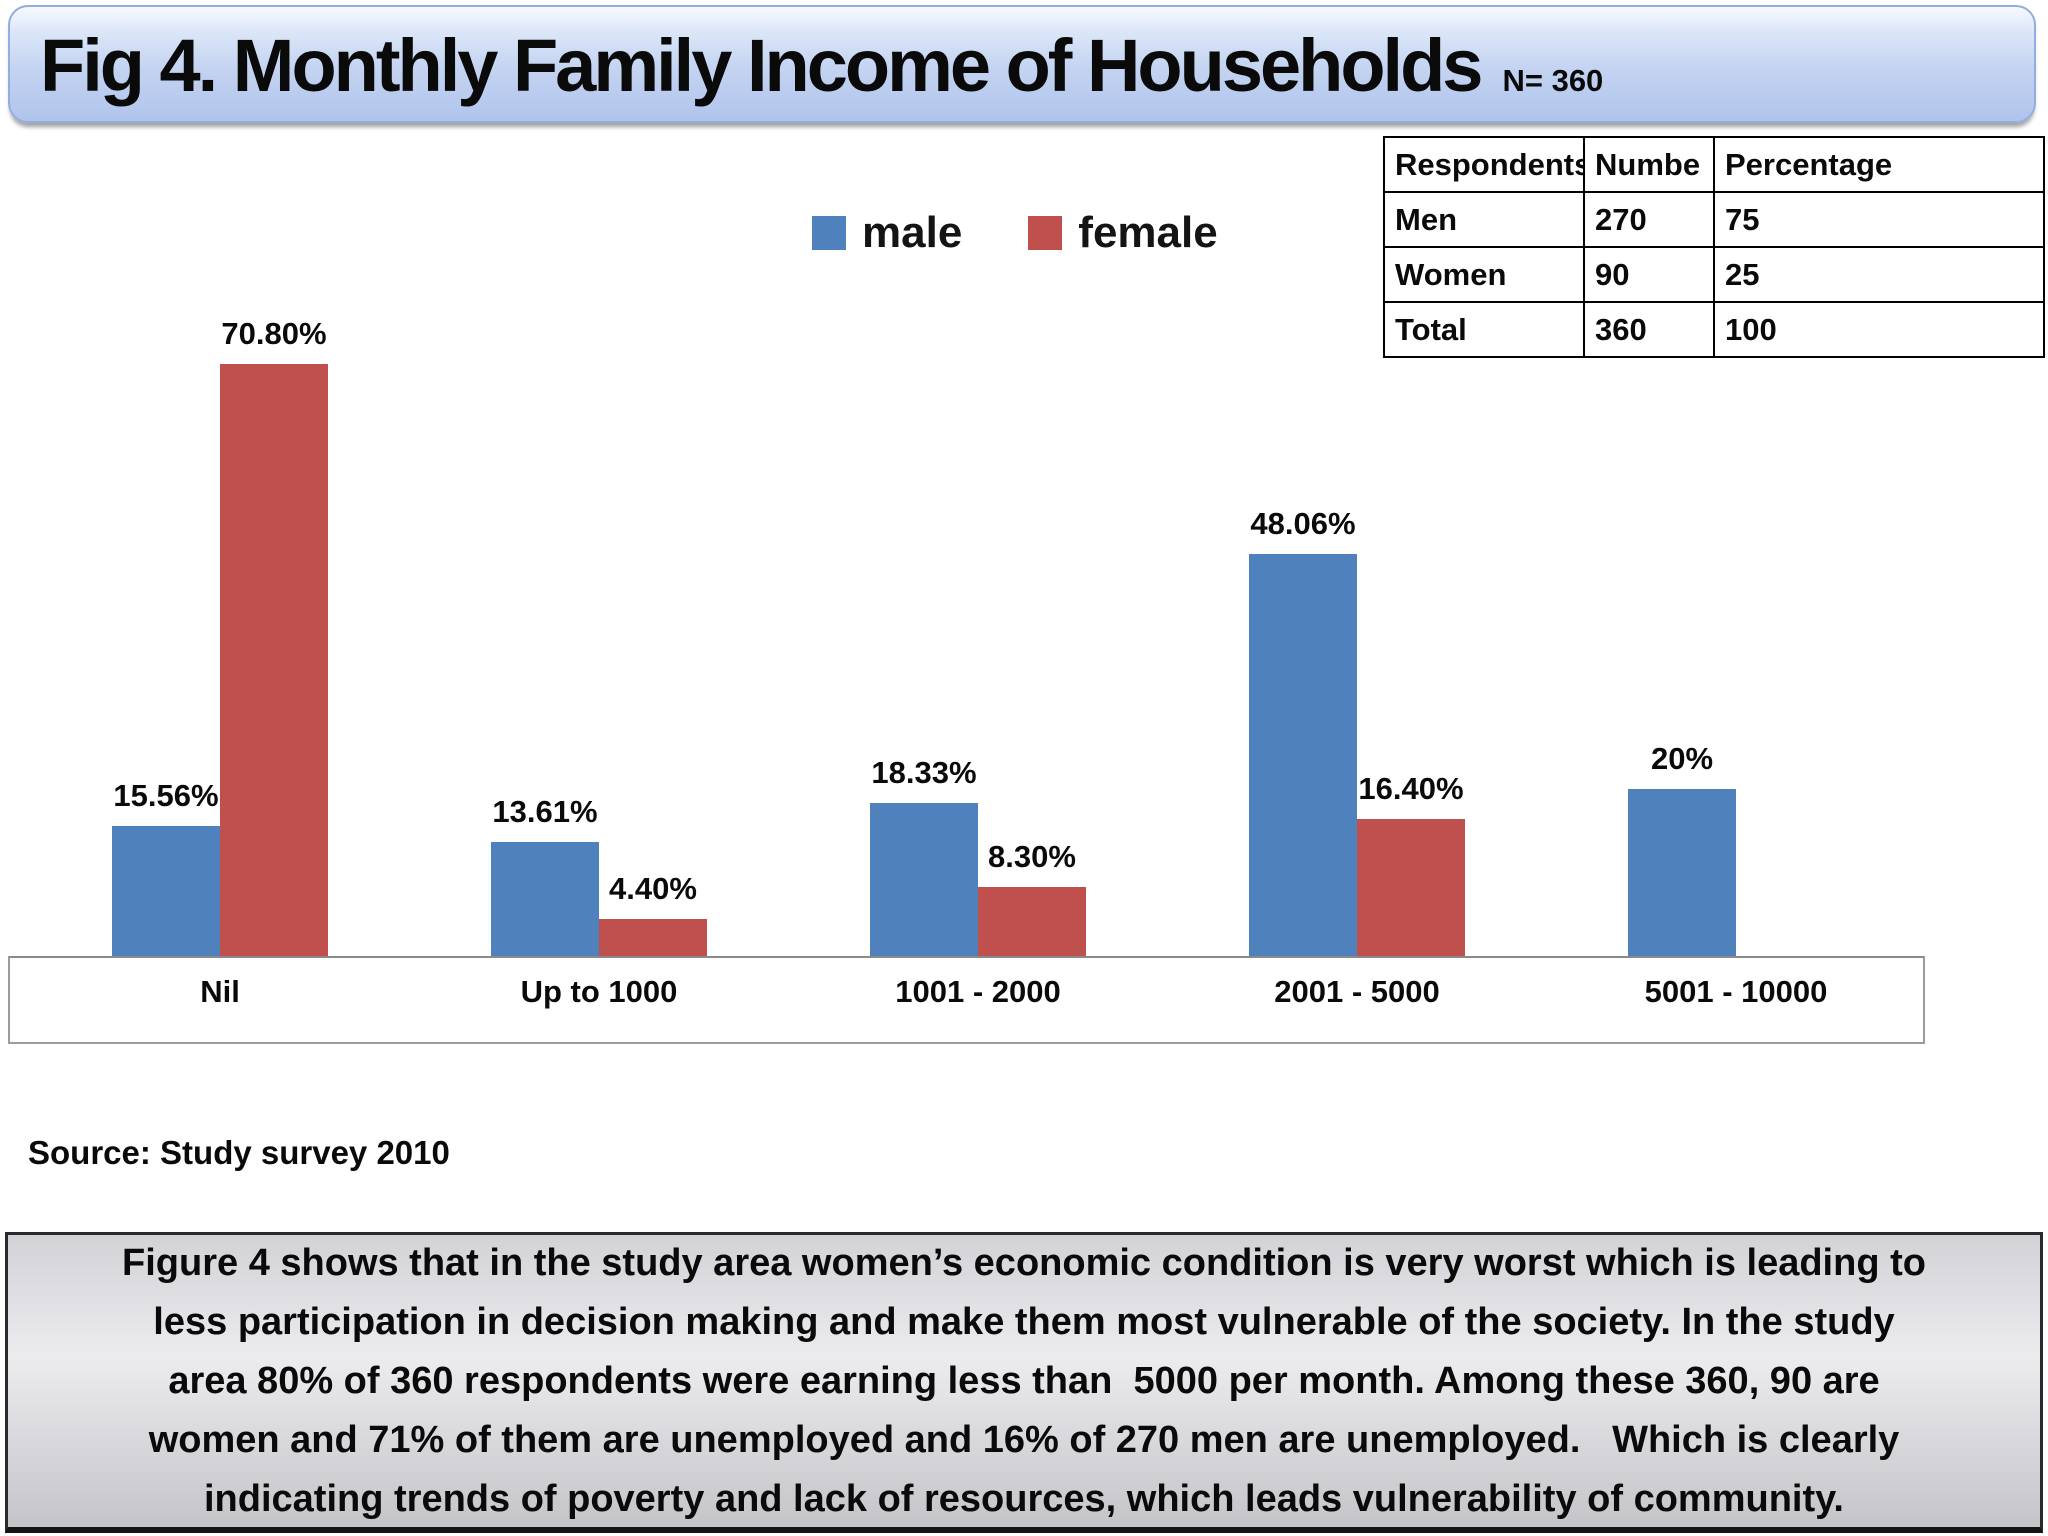  Describe the element at coordinates (166, 795) in the screenshot. I see `bar-value-label: 15.56%` at that location.